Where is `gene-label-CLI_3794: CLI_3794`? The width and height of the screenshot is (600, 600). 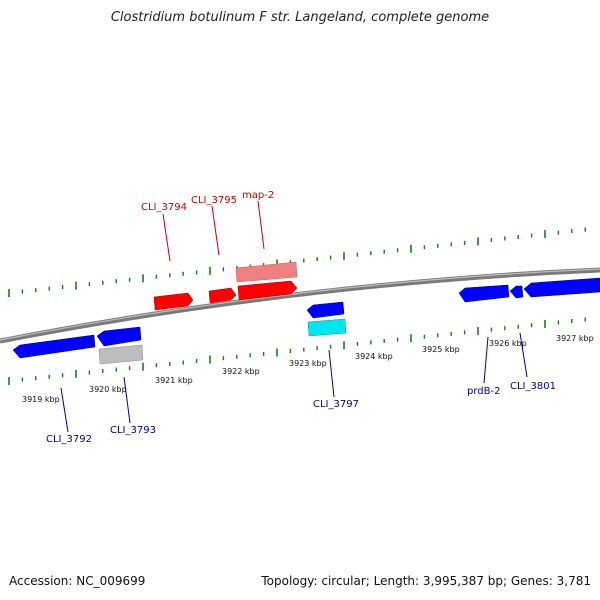 gene-label-CLI_3794: CLI_3794 is located at coordinates (164, 207).